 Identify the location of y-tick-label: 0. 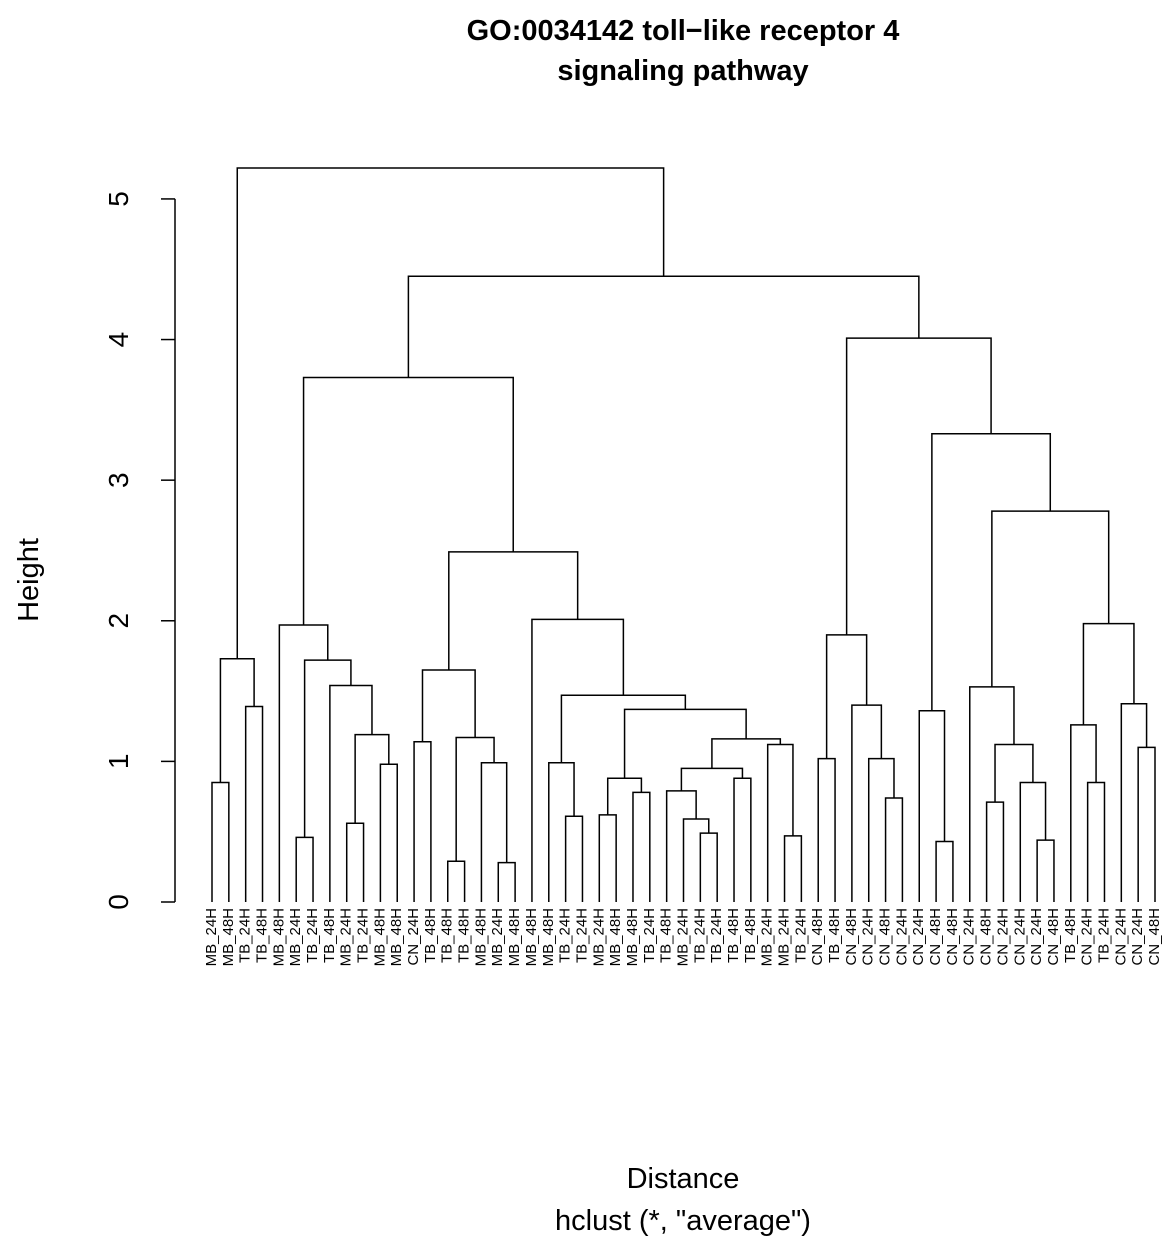
(118, 902).